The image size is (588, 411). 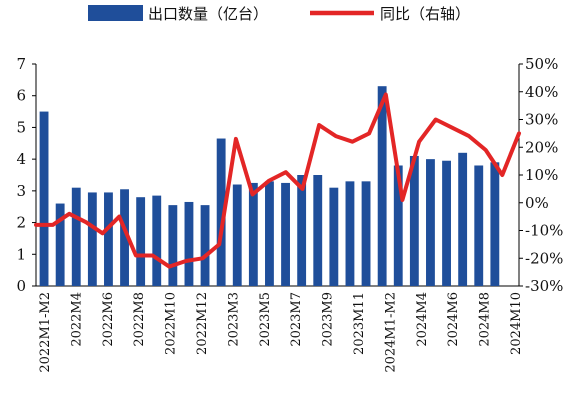 What do you see at coordinates (21, 191) in the screenshot?
I see `left-tick-label: 3` at bounding box center [21, 191].